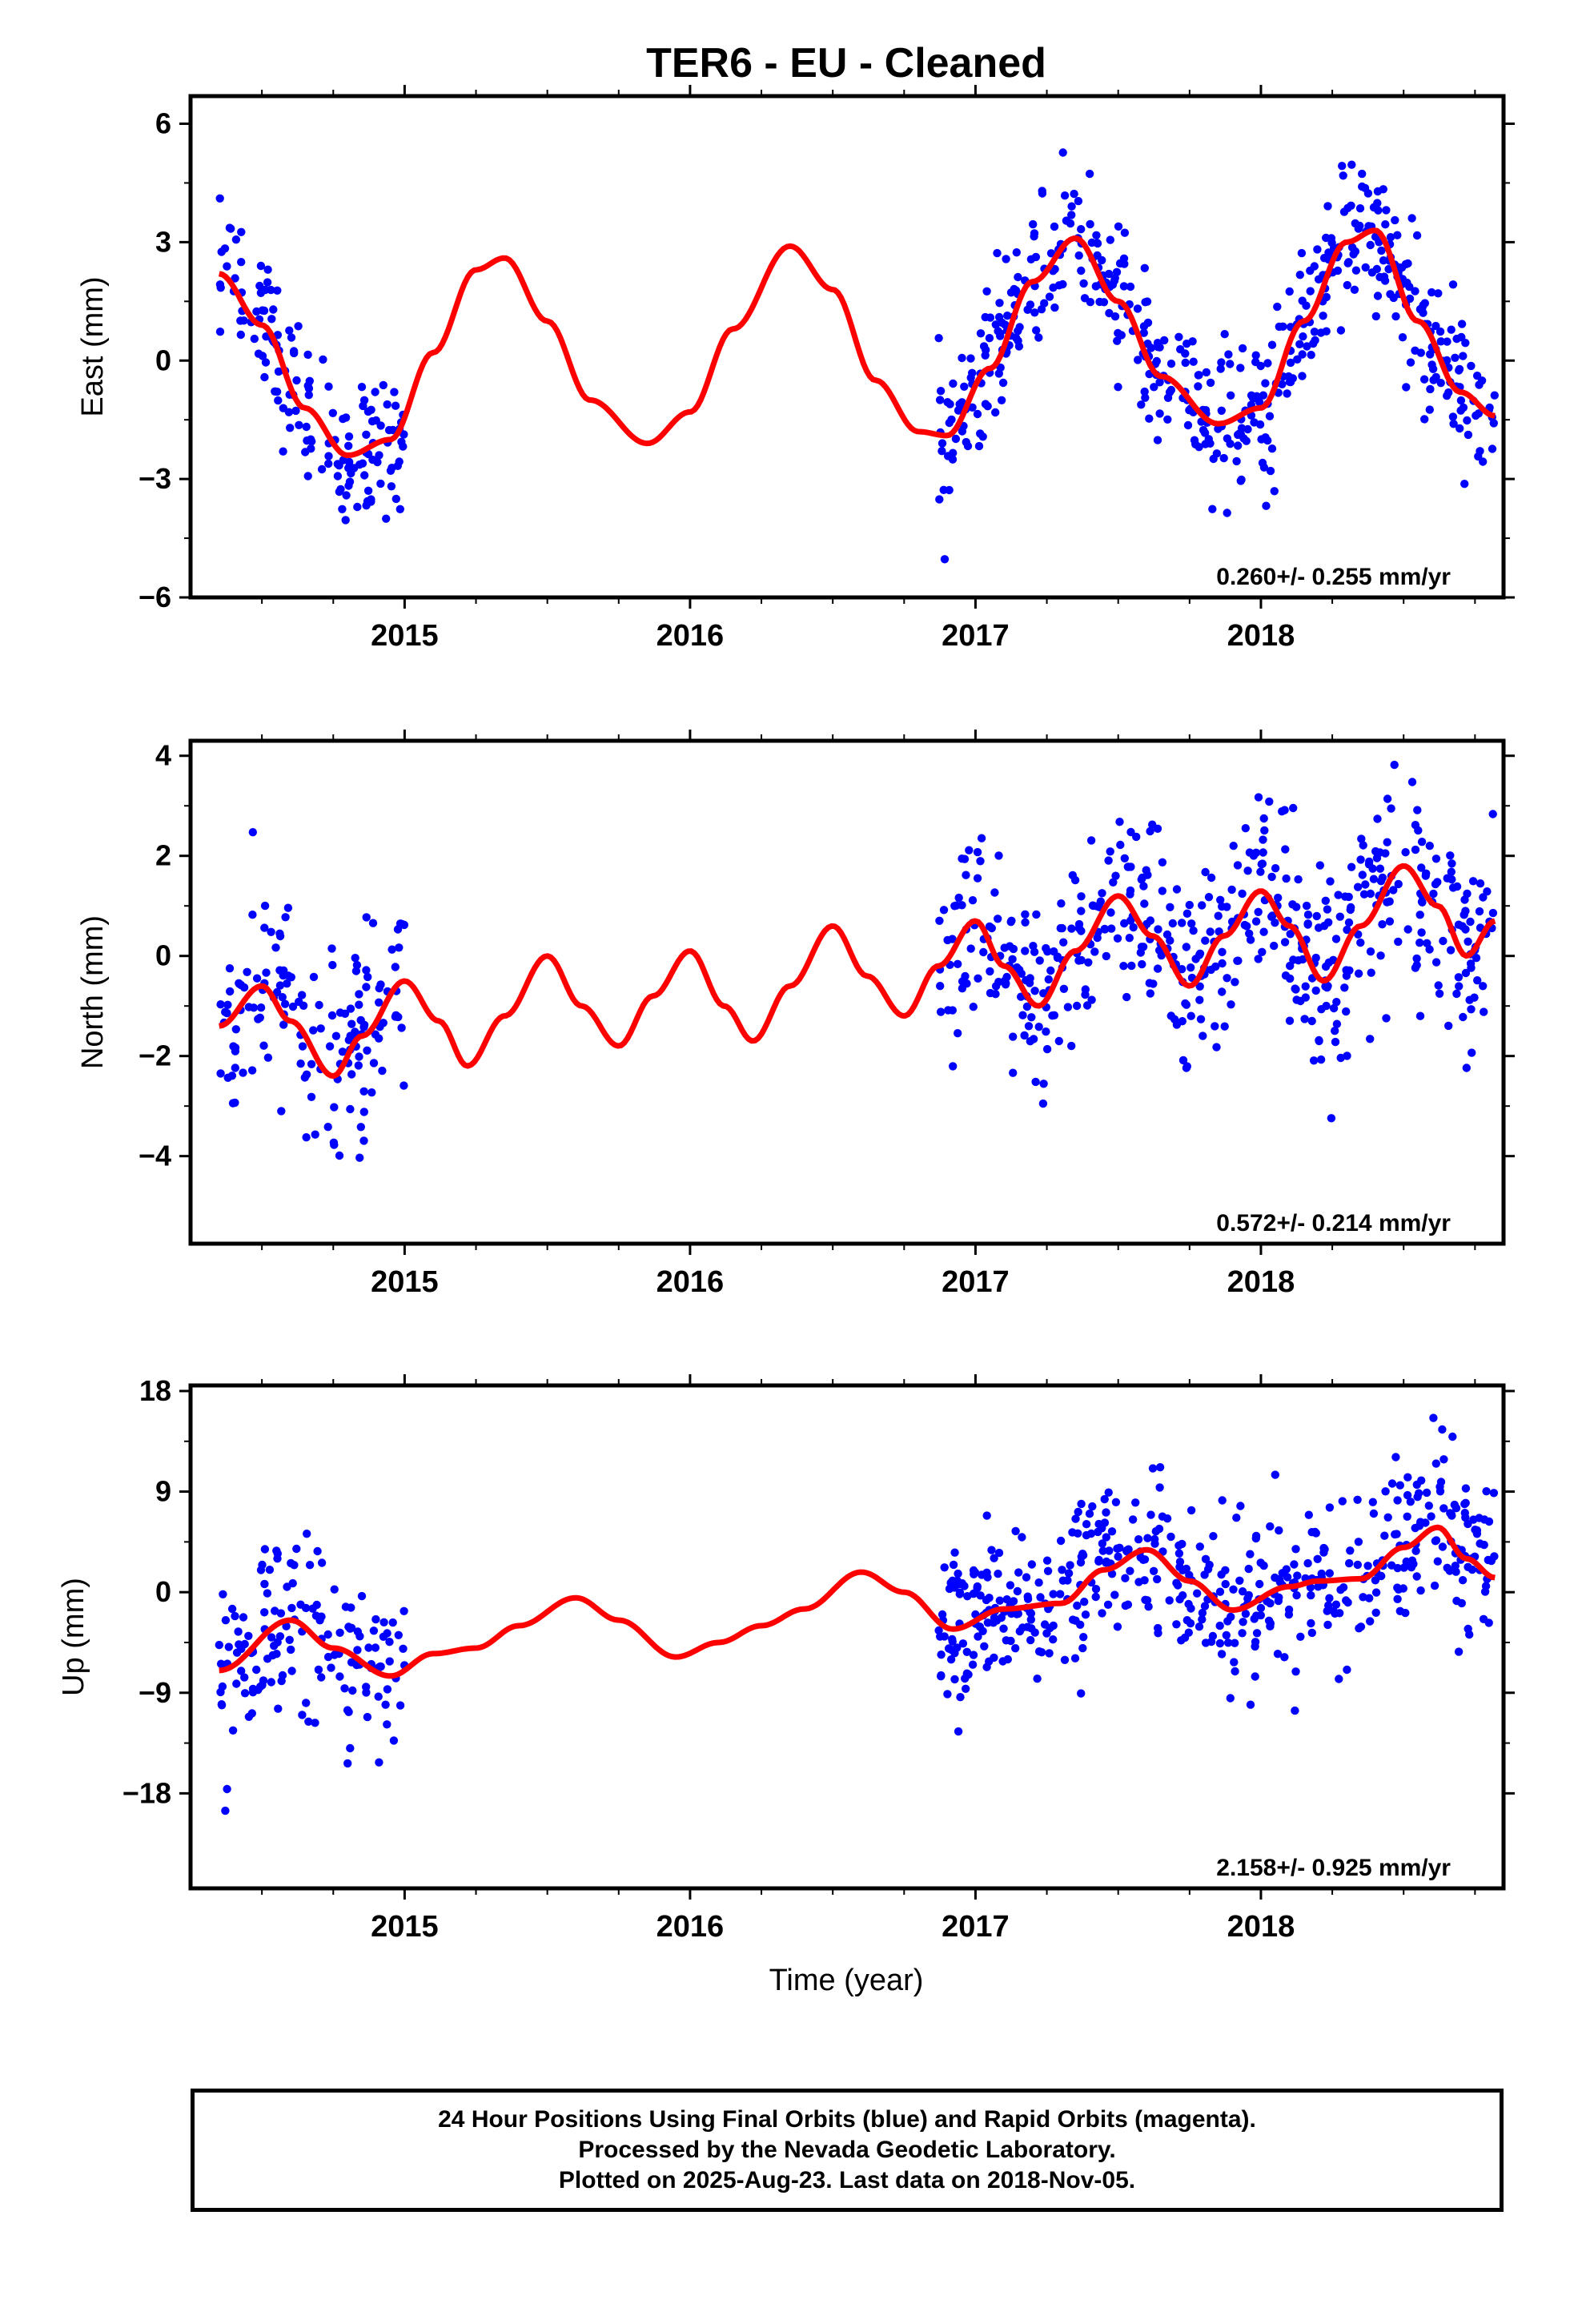 The width and height of the screenshot is (1582, 2324). I want to click on rate-annotation: 0.260+/- 0.255 mm/yr, so click(1333, 577).